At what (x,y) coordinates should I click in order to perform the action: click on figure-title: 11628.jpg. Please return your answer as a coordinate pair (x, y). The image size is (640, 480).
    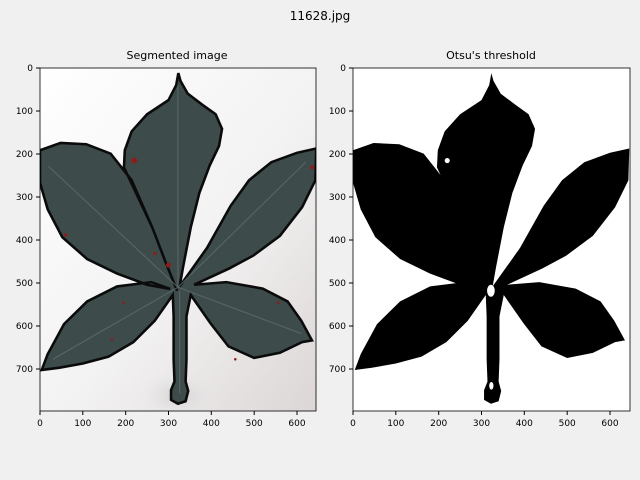
    Looking at the image, I should click on (320, 16).